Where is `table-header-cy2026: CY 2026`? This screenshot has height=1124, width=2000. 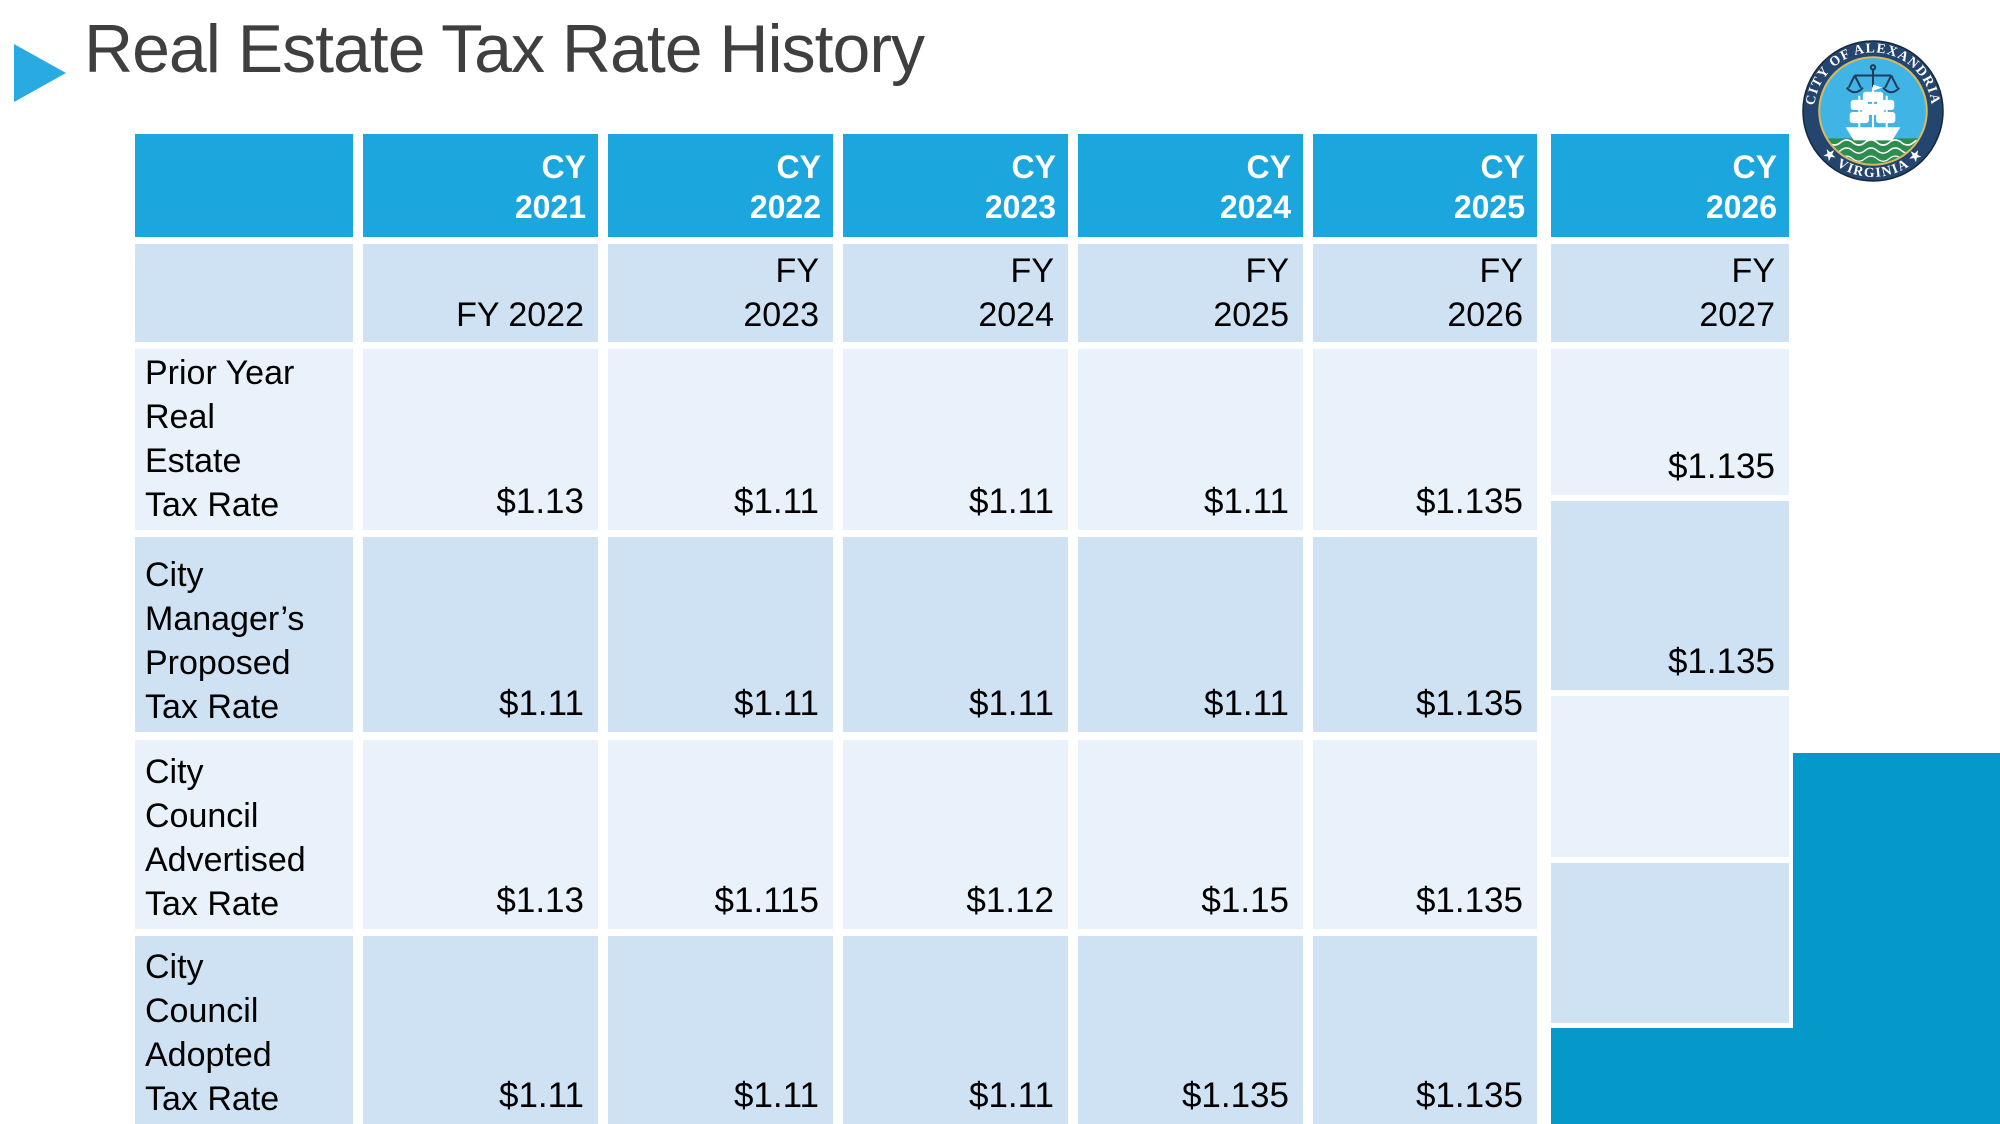
table-header-cy2026: CY 2026 is located at coordinates (1670, 185).